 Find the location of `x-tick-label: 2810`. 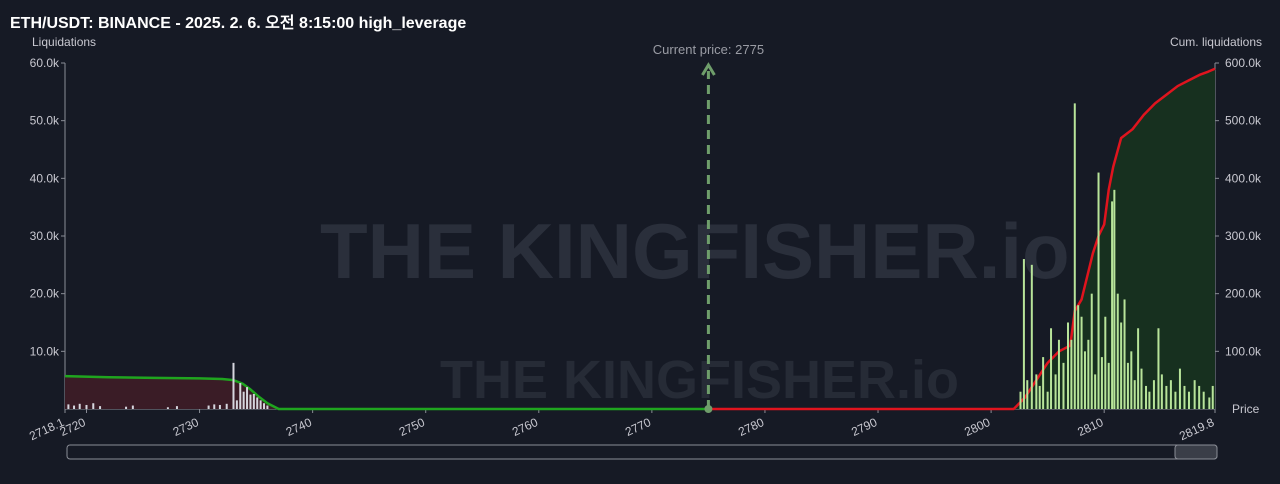

x-tick-label: 2810 is located at coordinates (1090, 427).